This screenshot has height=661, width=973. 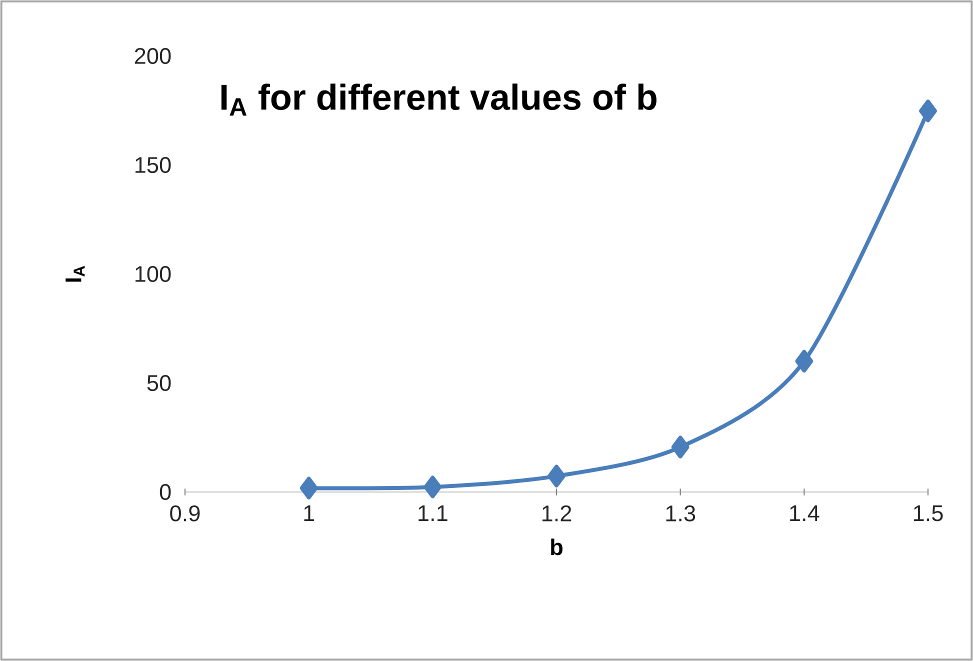 I want to click on x-tick-label: 1.3, so click(x=681, y=513).